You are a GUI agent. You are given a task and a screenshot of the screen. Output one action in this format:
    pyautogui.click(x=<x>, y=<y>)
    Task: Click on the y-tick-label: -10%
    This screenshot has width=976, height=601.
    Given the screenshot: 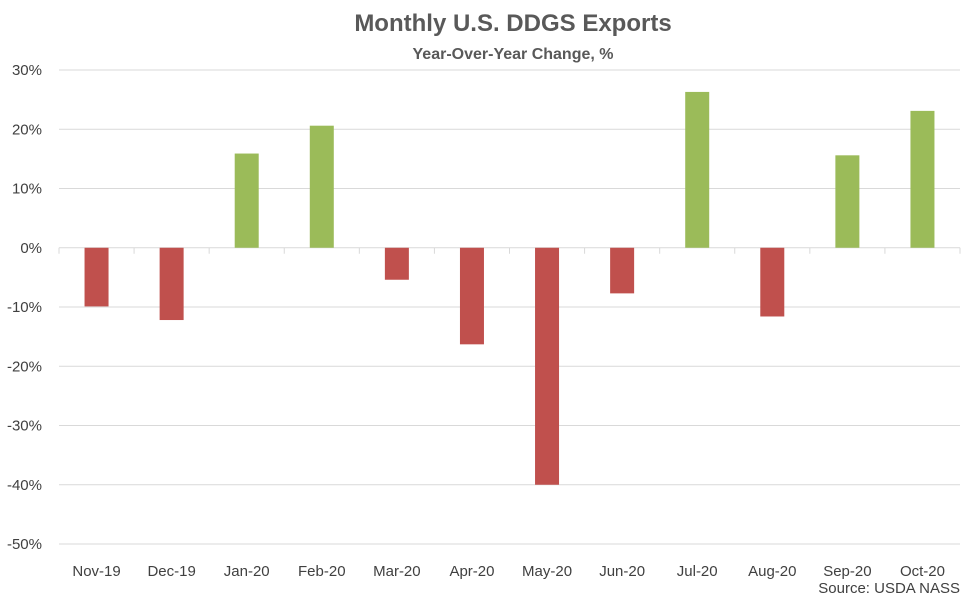 What is the action you would take?
    pyautogui.click(x=24, y=307)
    